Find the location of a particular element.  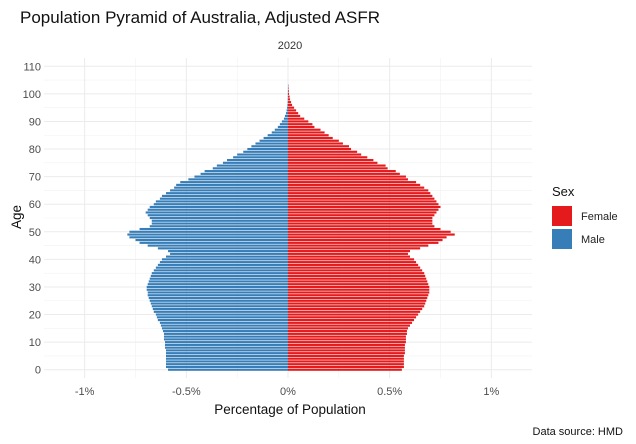

y-tick-label: 10 is located at coordinates (35, 343).